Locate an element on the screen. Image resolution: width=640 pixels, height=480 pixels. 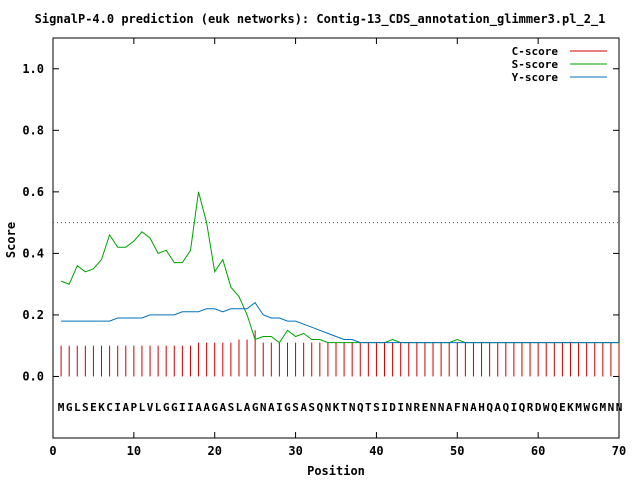
y-tick-label: 0.2 is located at coordinates (33, 315).